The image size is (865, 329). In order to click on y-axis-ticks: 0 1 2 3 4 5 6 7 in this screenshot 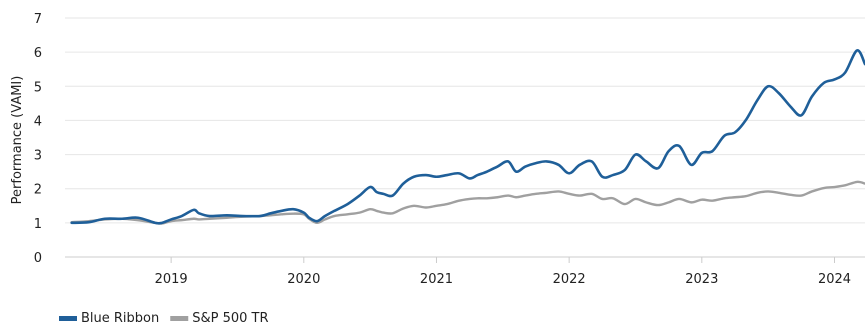, I will do `click(38, 139)`.